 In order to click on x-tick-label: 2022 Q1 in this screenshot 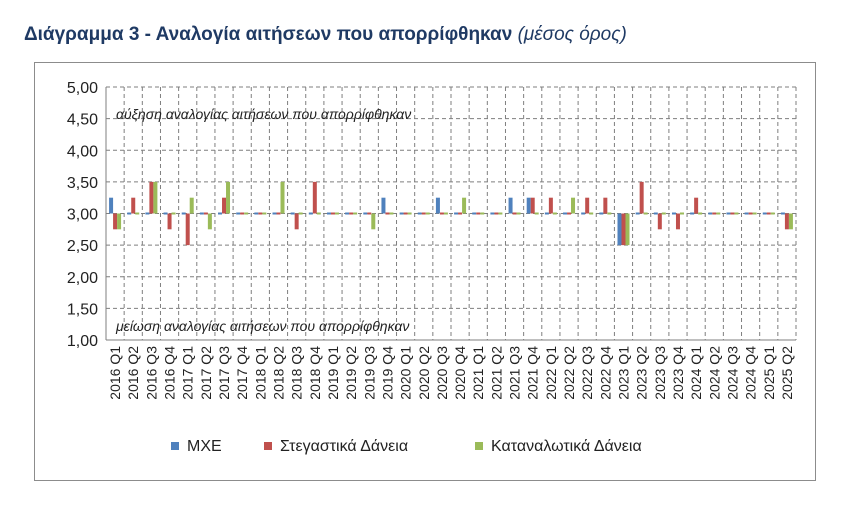, I will do `click(551, 373)`.